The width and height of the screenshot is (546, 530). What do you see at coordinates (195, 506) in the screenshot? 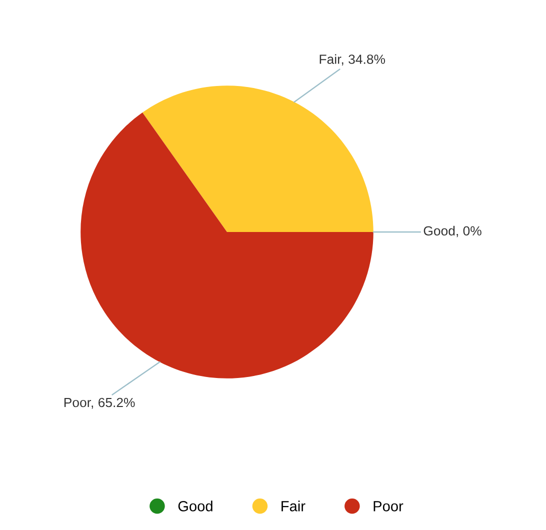
I see `legend-label: Good` at bounding box center [195, 506].